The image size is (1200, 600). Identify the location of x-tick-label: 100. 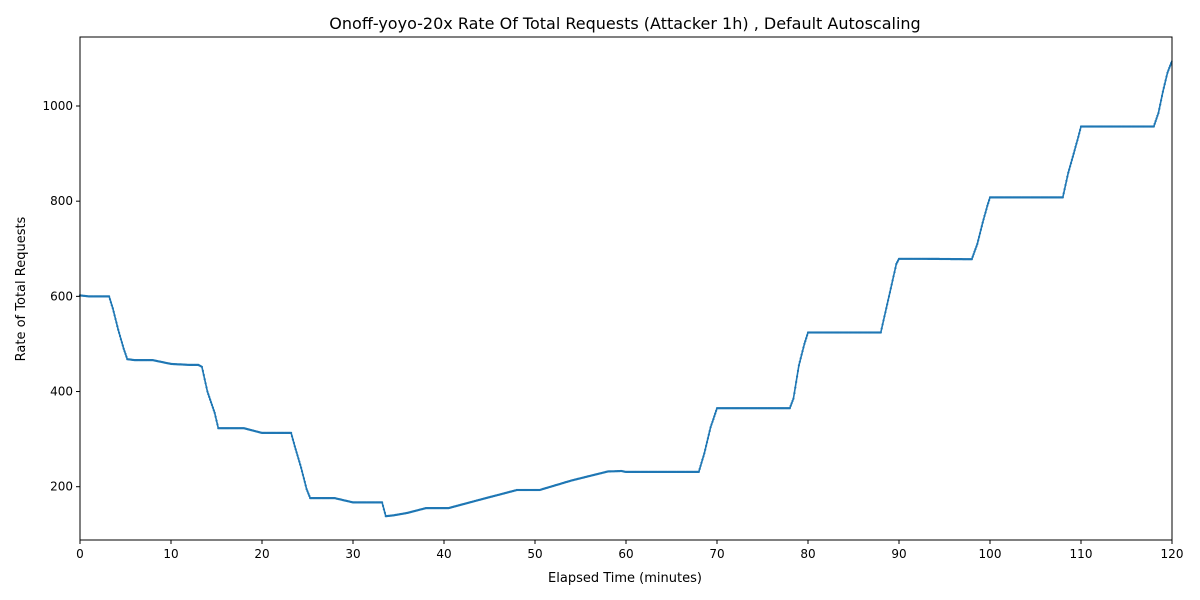
(990, 554).